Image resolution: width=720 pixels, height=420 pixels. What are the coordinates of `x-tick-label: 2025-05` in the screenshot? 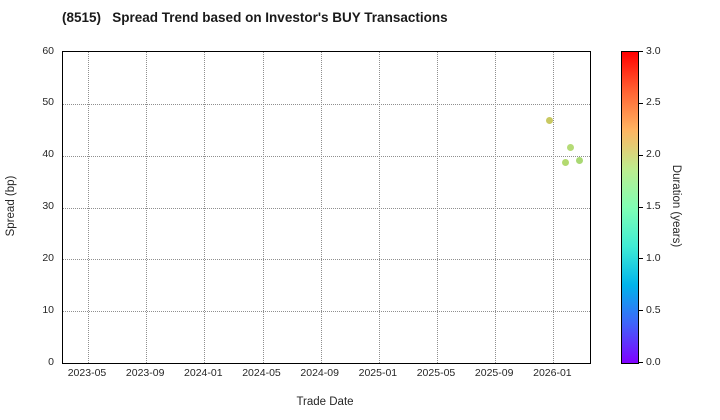 It's located at (436, 373).